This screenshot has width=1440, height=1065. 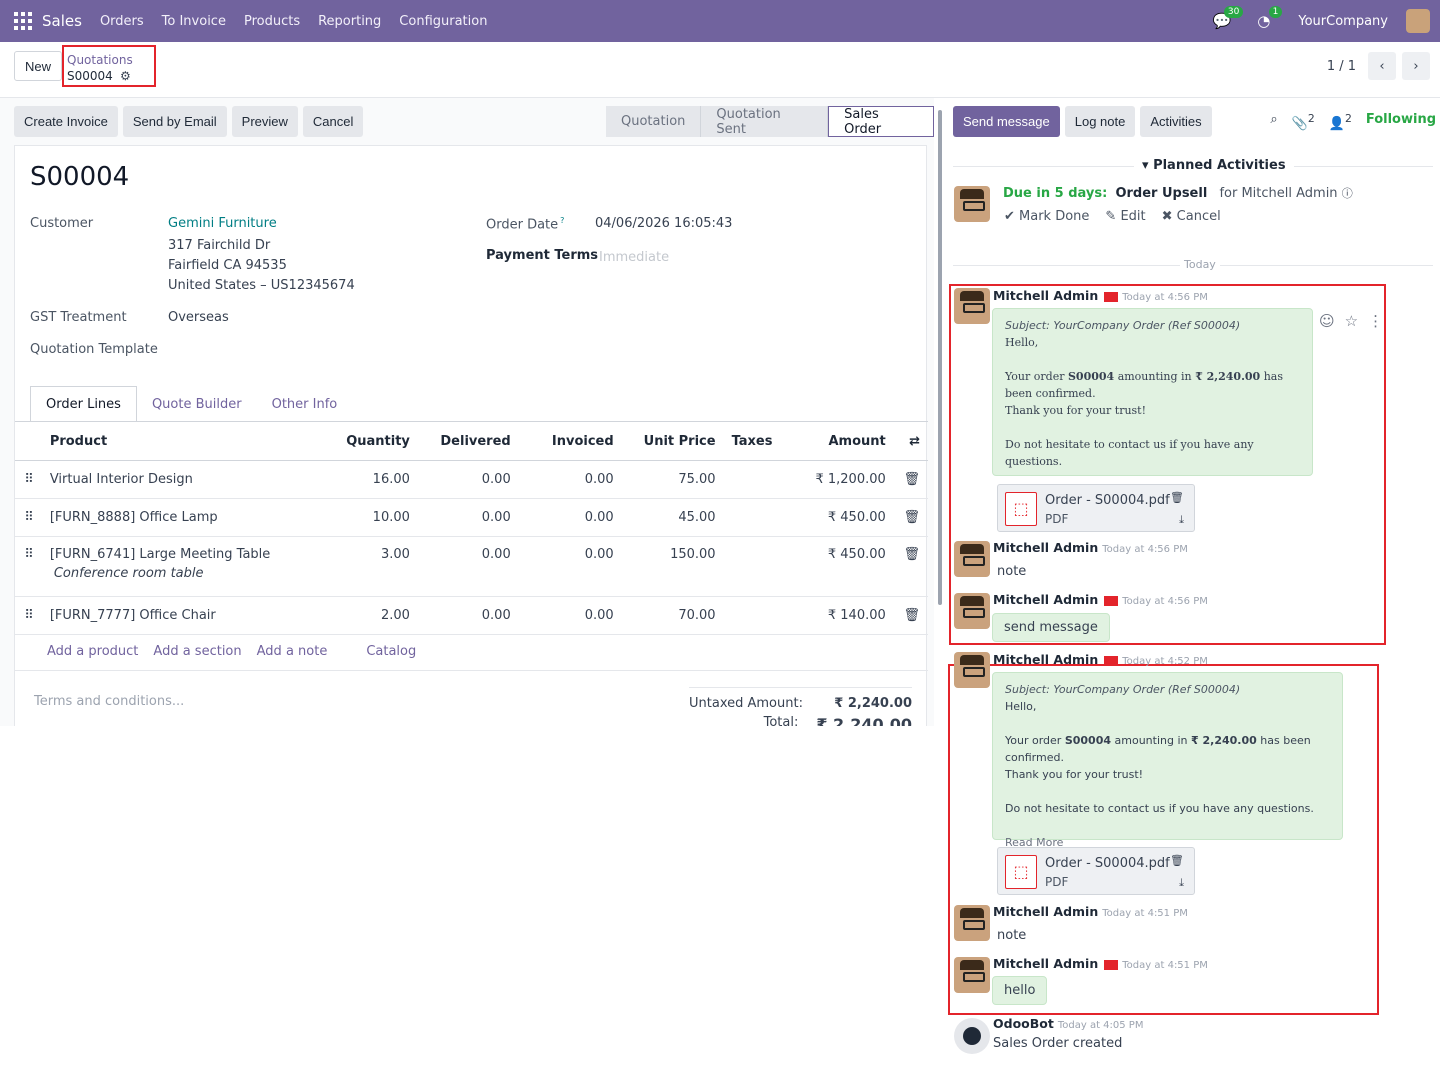 I want to click on line-quantity: 16.00, so click(x=371, y=479).